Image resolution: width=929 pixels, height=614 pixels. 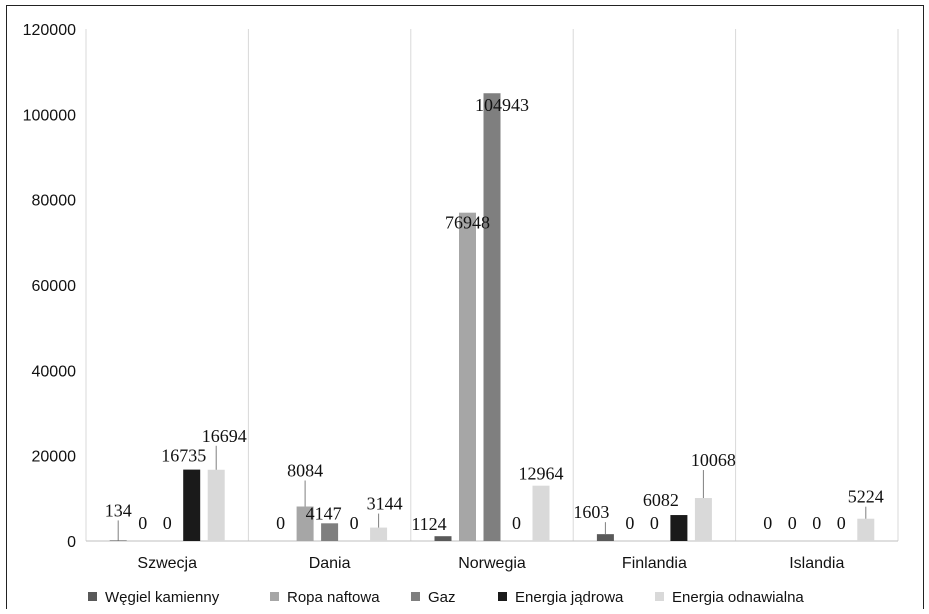 I want to click on legend-label: Gaz, so click(x=442, y=597).